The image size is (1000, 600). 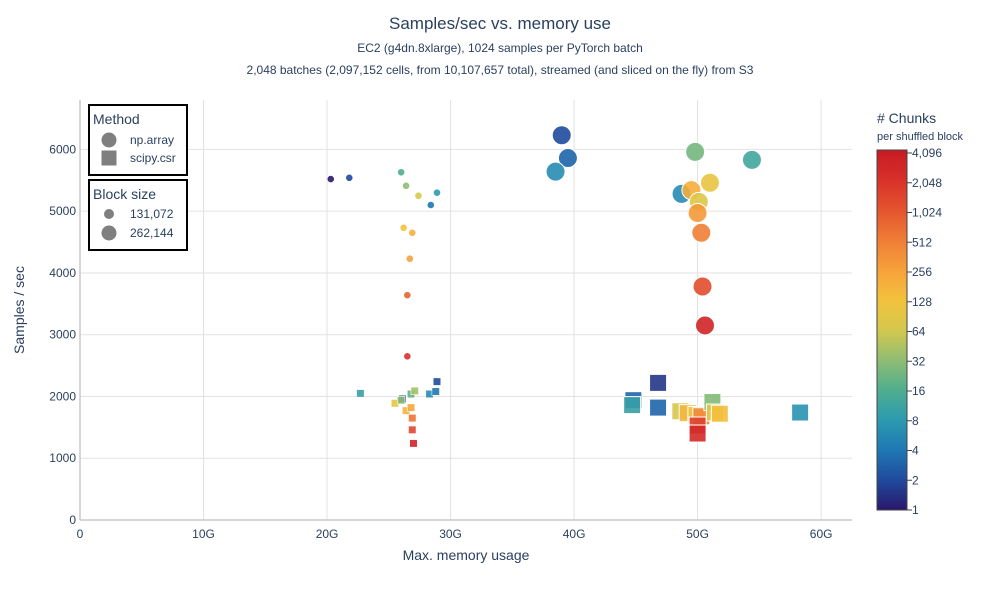 What do you see at coordinates (927, 183) in the screenshot?
I see `colorbar-tick-label: 2,048` at bounding box center [927, 183].